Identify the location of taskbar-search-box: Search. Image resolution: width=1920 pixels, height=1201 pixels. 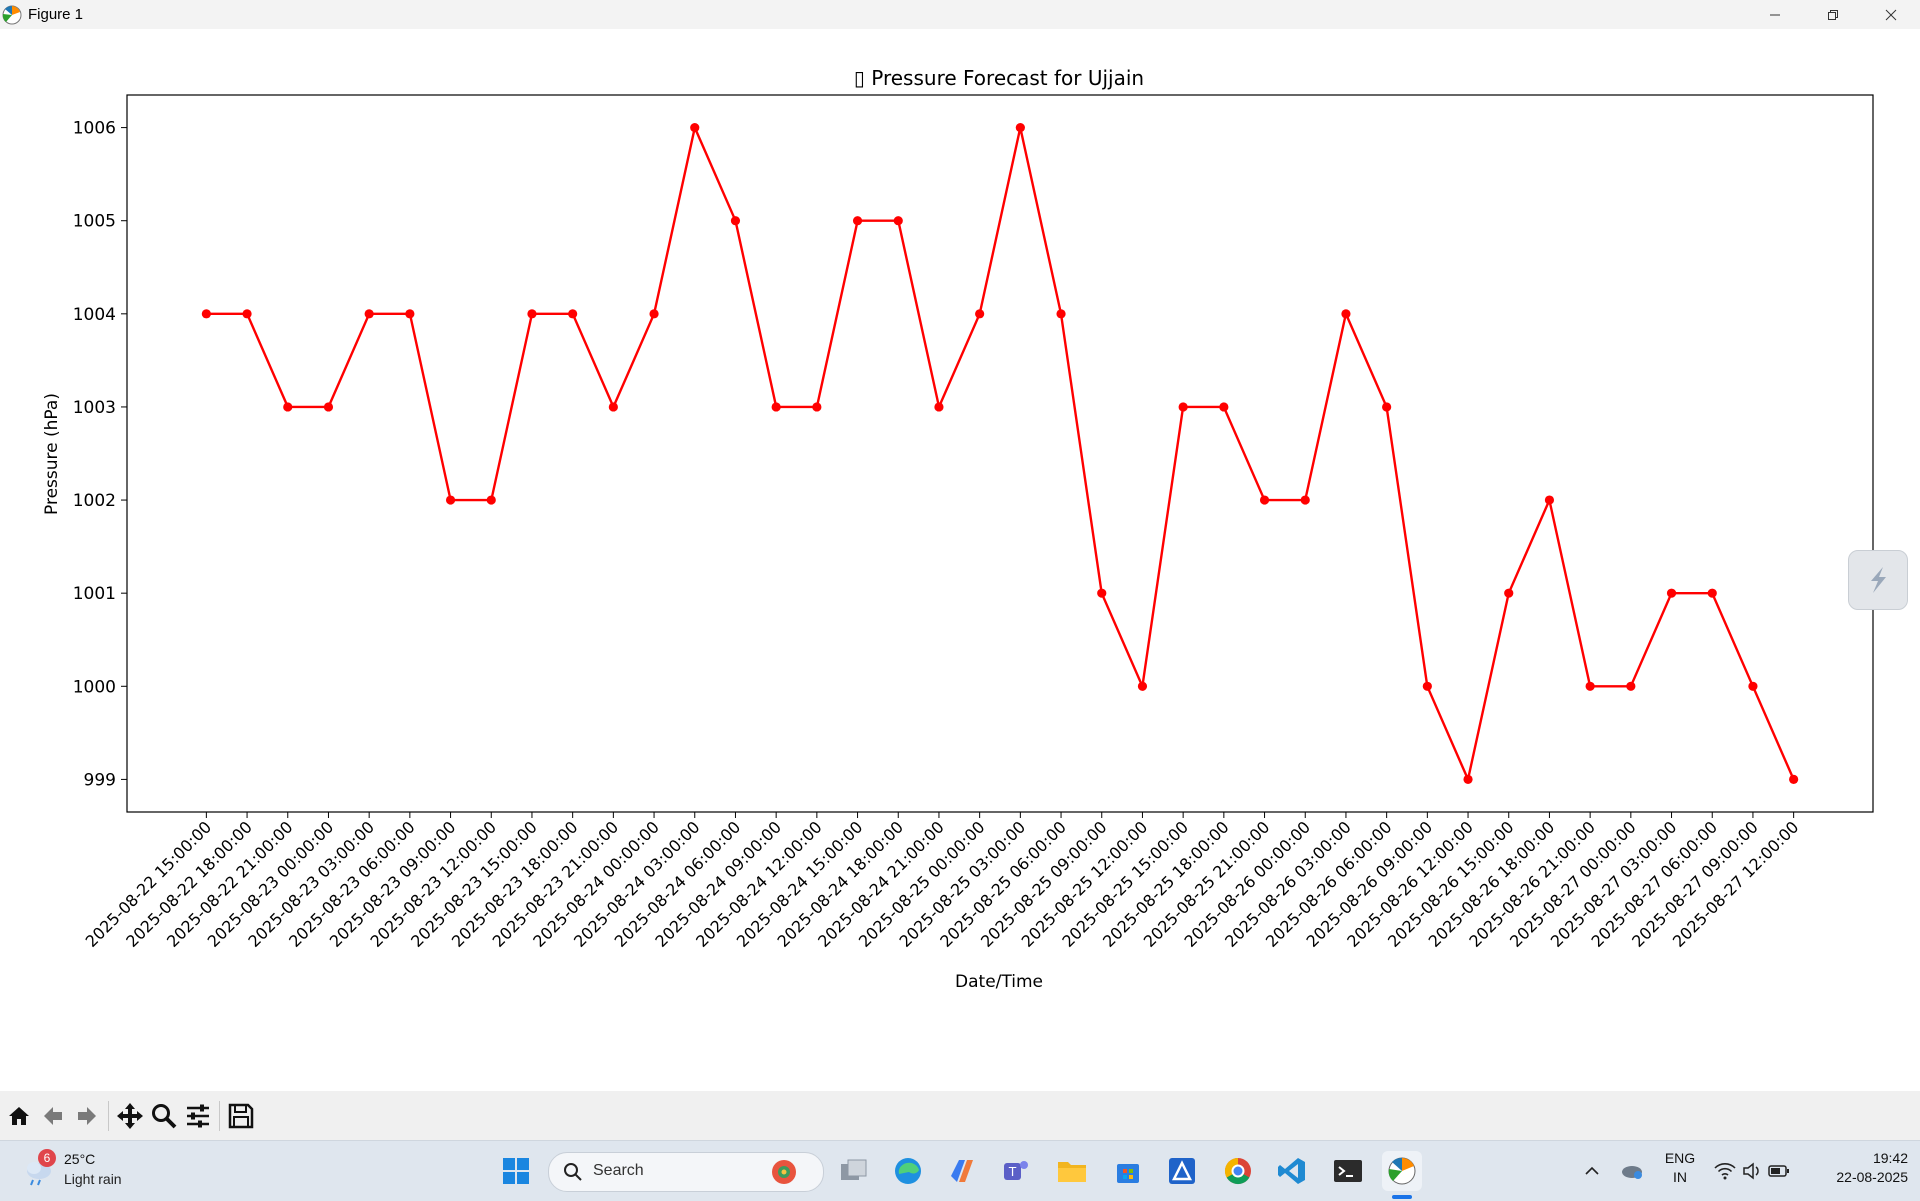
(686, 1172).